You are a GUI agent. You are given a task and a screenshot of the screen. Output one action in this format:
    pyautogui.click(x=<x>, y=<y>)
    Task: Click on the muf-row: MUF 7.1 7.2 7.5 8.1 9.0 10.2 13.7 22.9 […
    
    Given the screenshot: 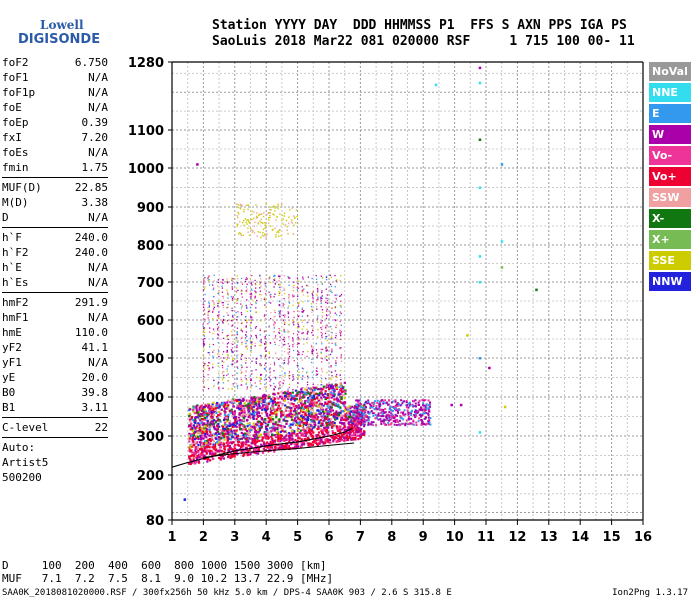 What is the action you would take?
    pyautogui.click(x=168, y=578)
    